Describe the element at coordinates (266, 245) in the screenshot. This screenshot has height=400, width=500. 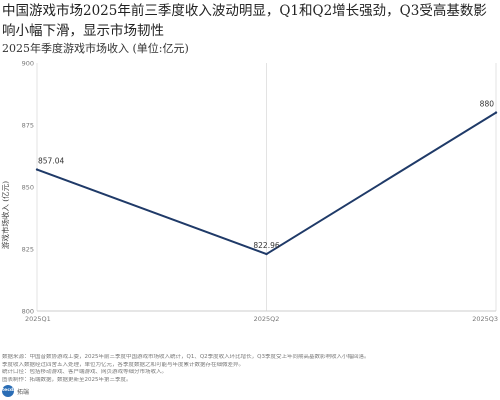
I see `data-label: 822.96` at that location.